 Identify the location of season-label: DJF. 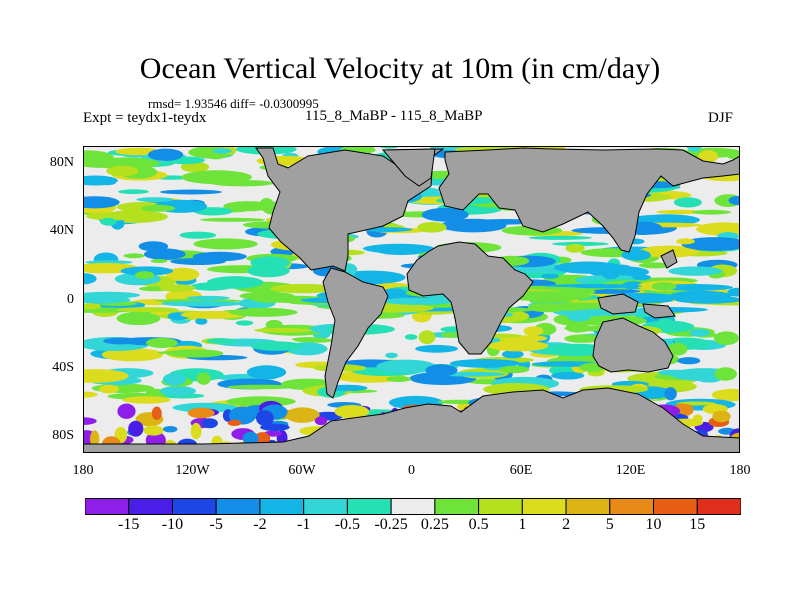
(721, 118).